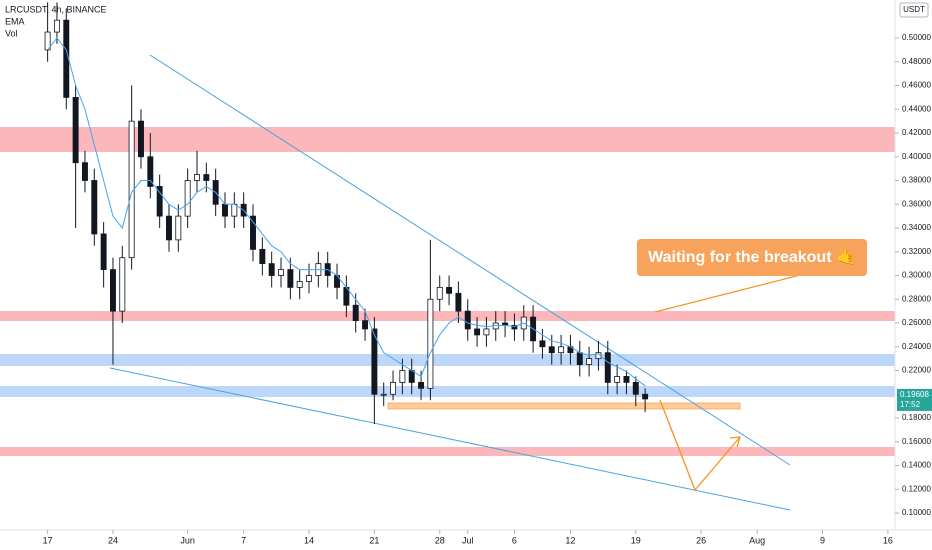 The height and width of the screenshot is (550, 932). Describe the element at coordinates (56, 9) in the screenshot. I see `symbol-title: LRCUSDT, 4h, BINANCE` at that location.